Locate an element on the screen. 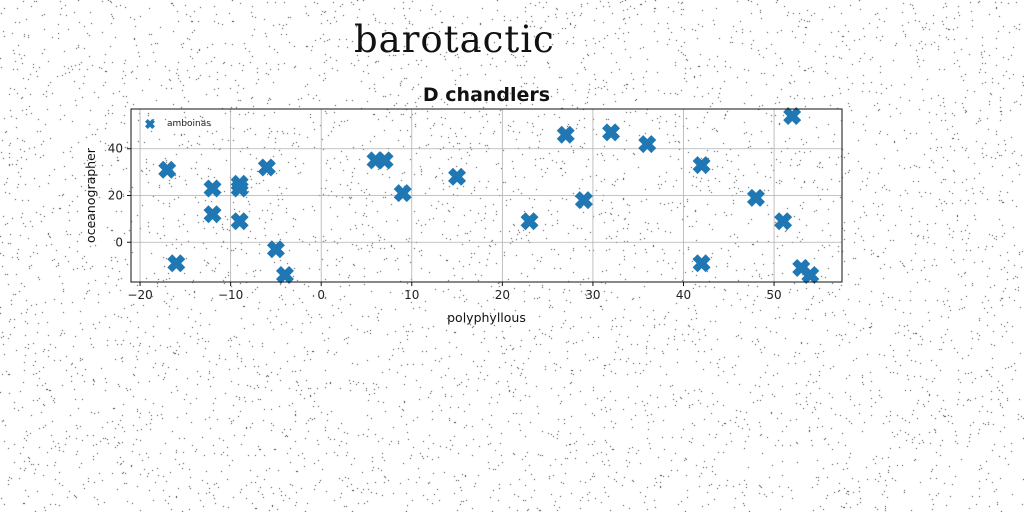  legend-label: amboinas is located at coordinates (189, 124).